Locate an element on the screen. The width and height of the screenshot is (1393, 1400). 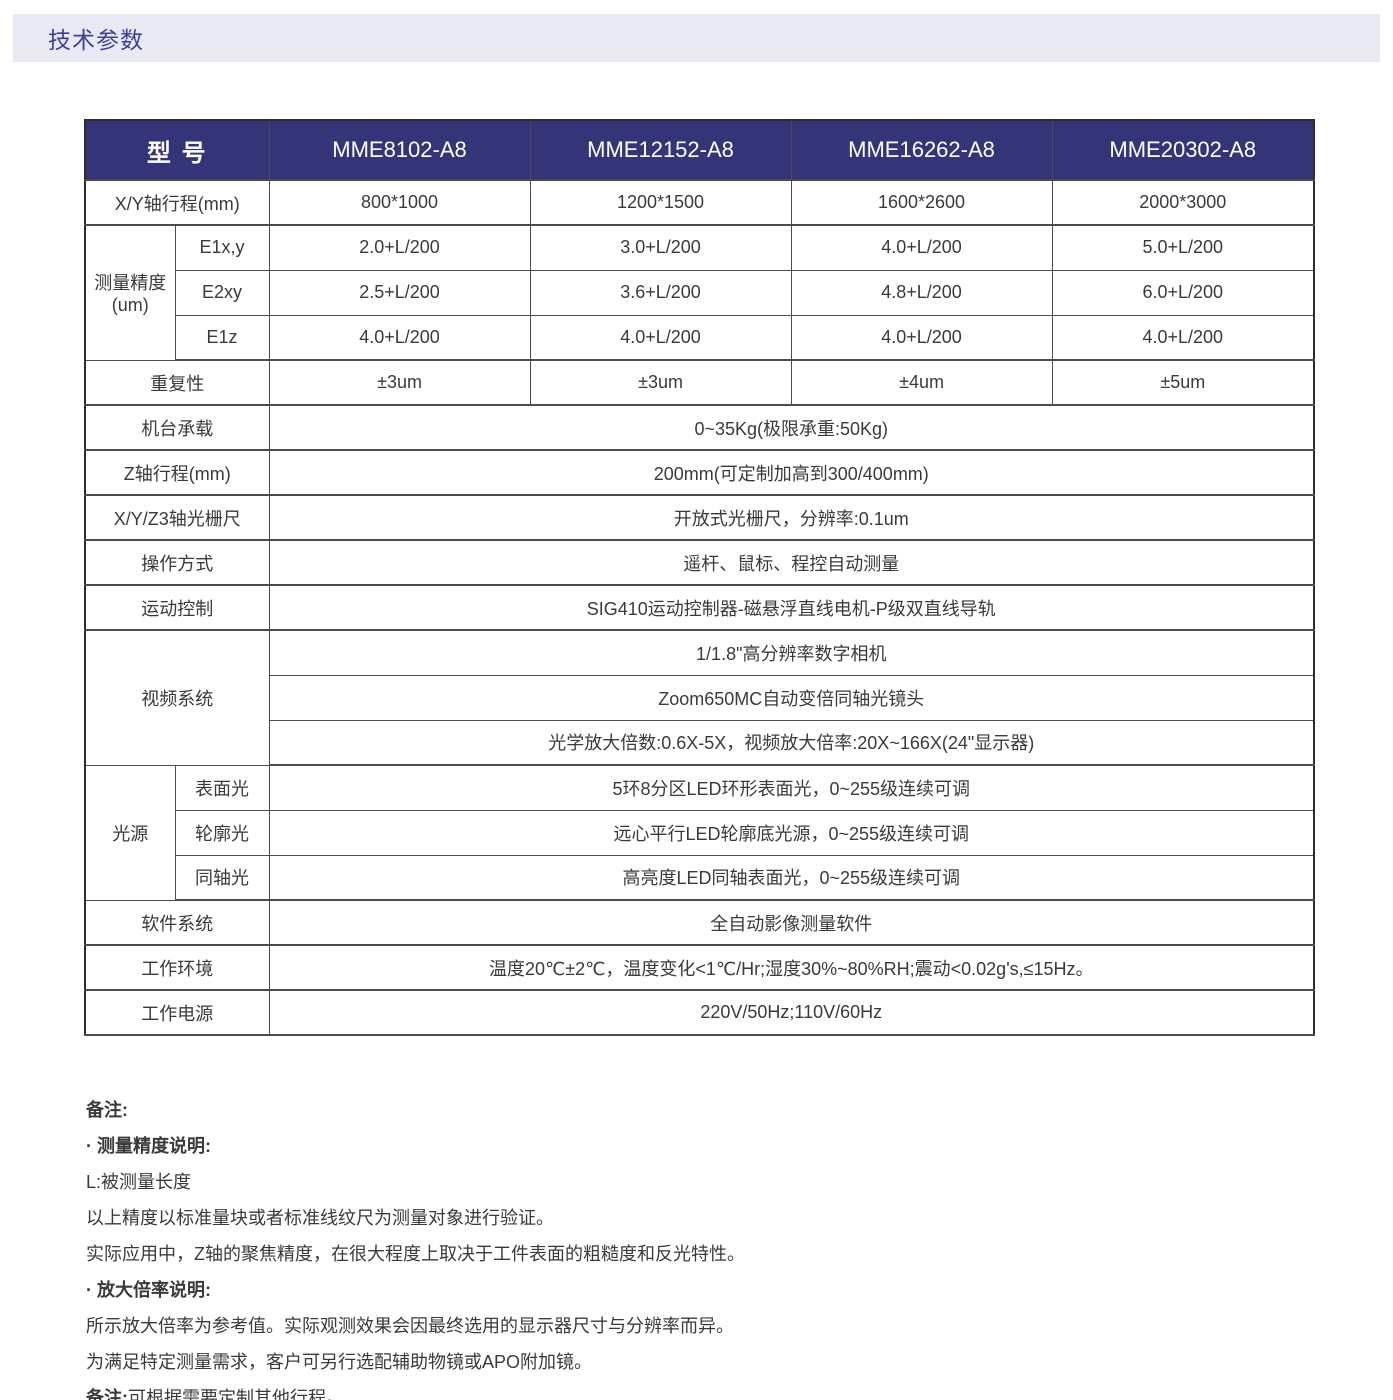
accuracy-label-line1: 测量精度 is located at coordinates (130, 283).